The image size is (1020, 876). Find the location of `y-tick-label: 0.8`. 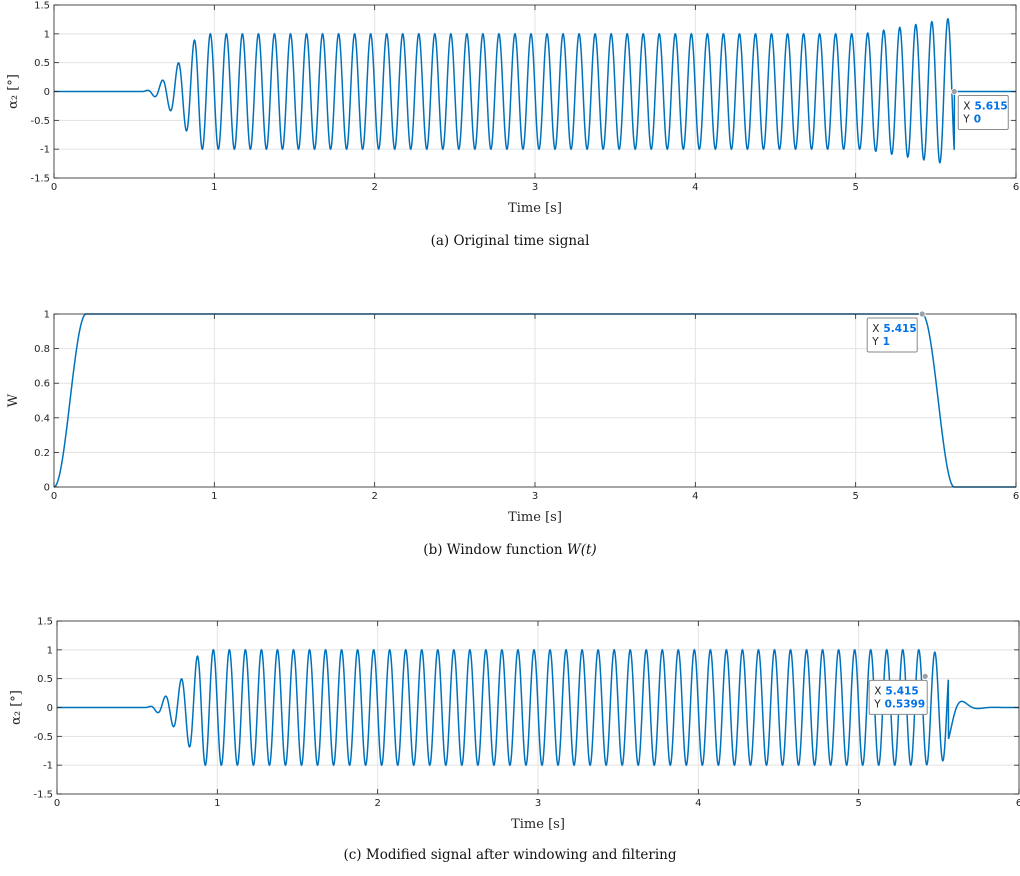

y-tick-label: 0.8 is located at coordinates (42, 349).